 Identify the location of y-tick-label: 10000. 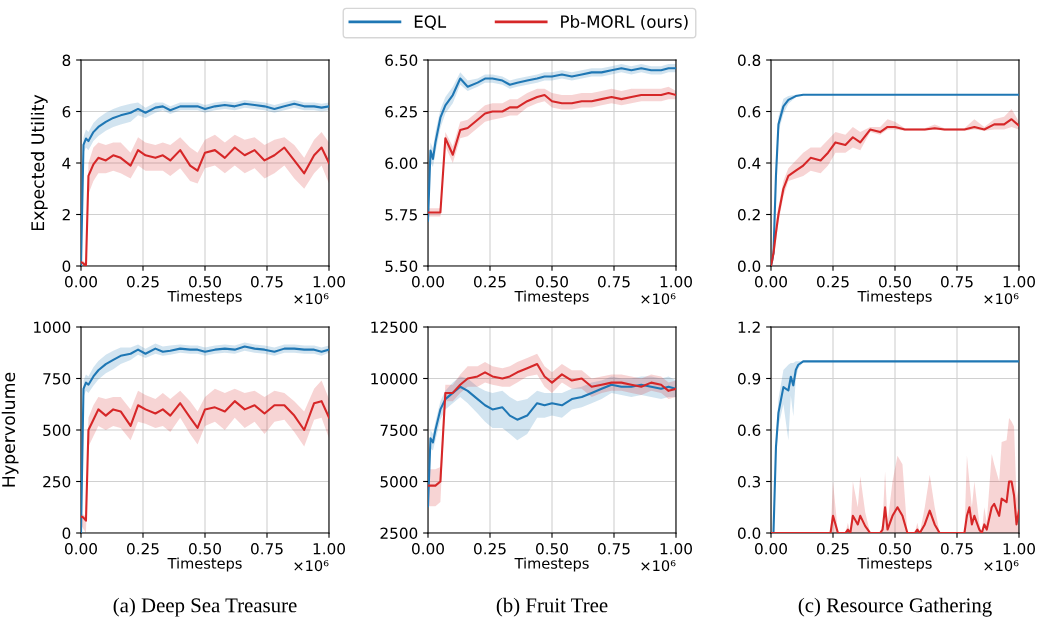
(394, 378).